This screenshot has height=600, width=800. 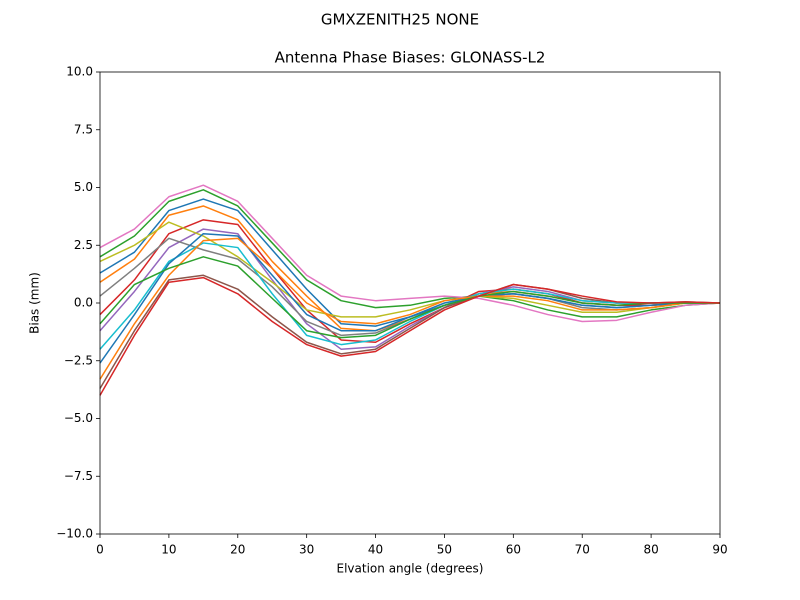 I want to click on x-tick-label: 50, so click(x=444, y=550).